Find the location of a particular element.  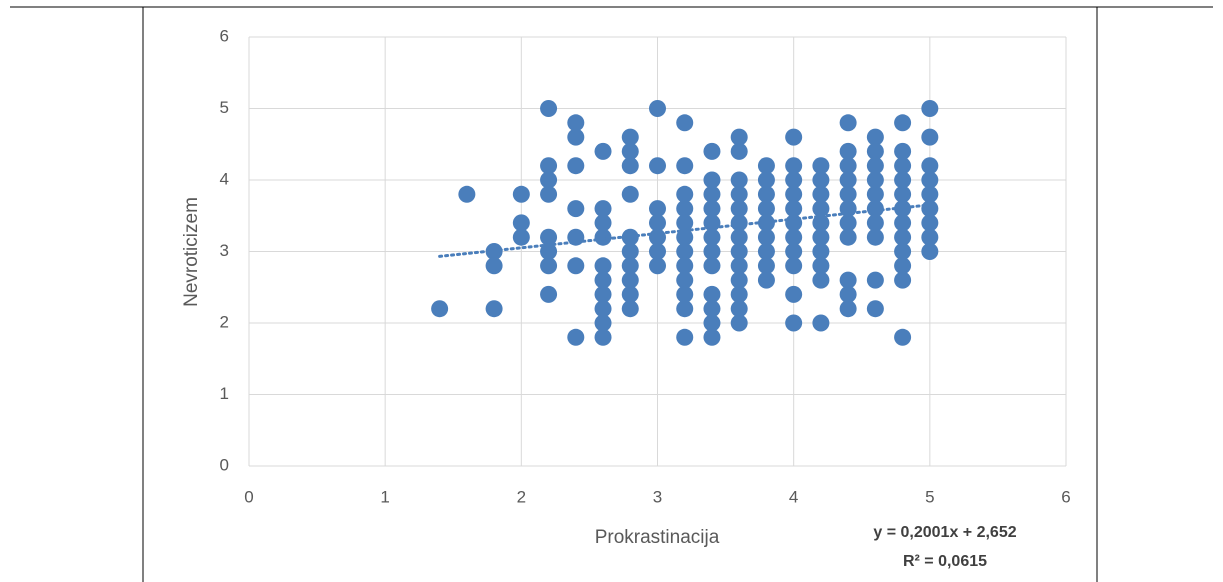

y-tick-label: 5 is located at coordinates (224, 107).